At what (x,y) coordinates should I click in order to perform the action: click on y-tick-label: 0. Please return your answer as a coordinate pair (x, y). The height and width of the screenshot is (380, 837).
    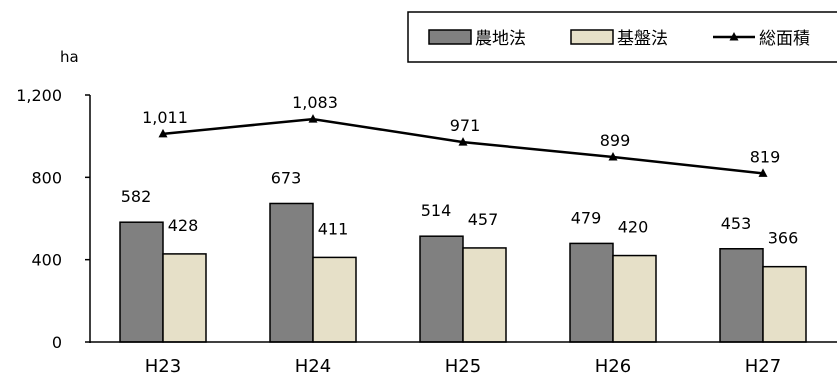
    Looking at the image, I should click on (57, 342).